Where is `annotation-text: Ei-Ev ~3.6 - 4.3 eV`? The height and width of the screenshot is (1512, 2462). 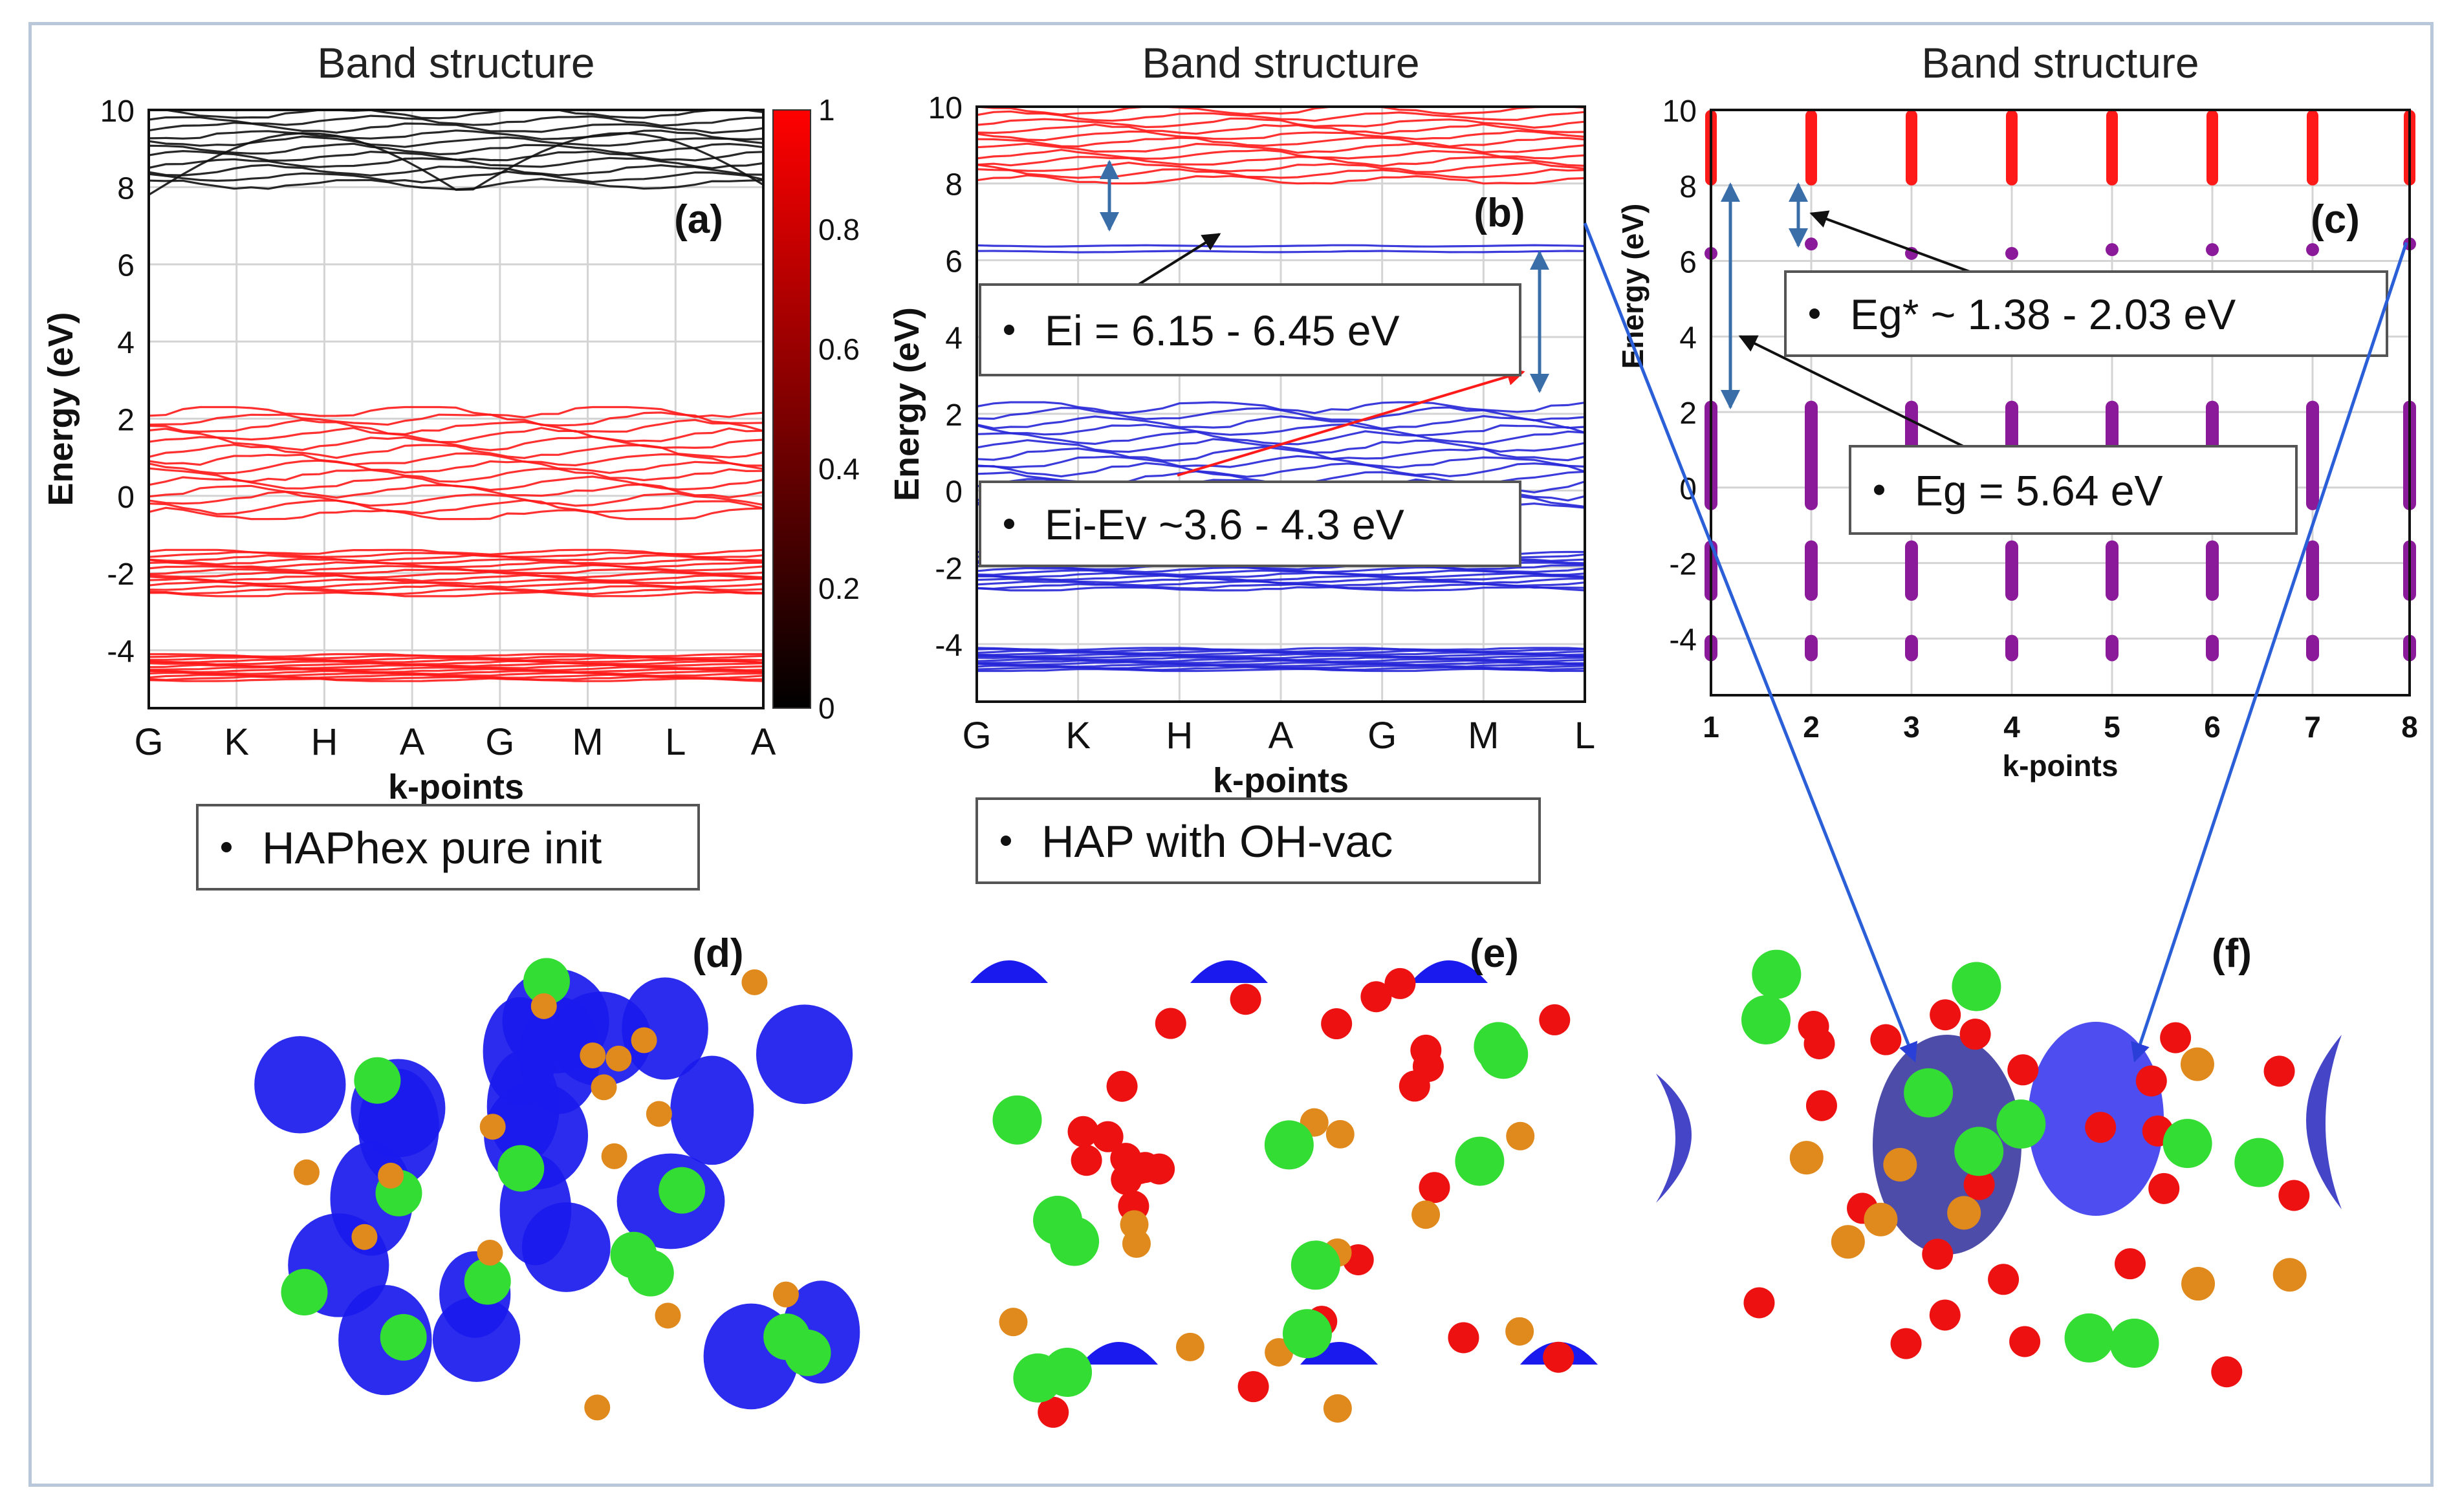 annotation-text: Ei-Ev ~3.6 - 4.3 eV is located at coordinates (1224, 524).